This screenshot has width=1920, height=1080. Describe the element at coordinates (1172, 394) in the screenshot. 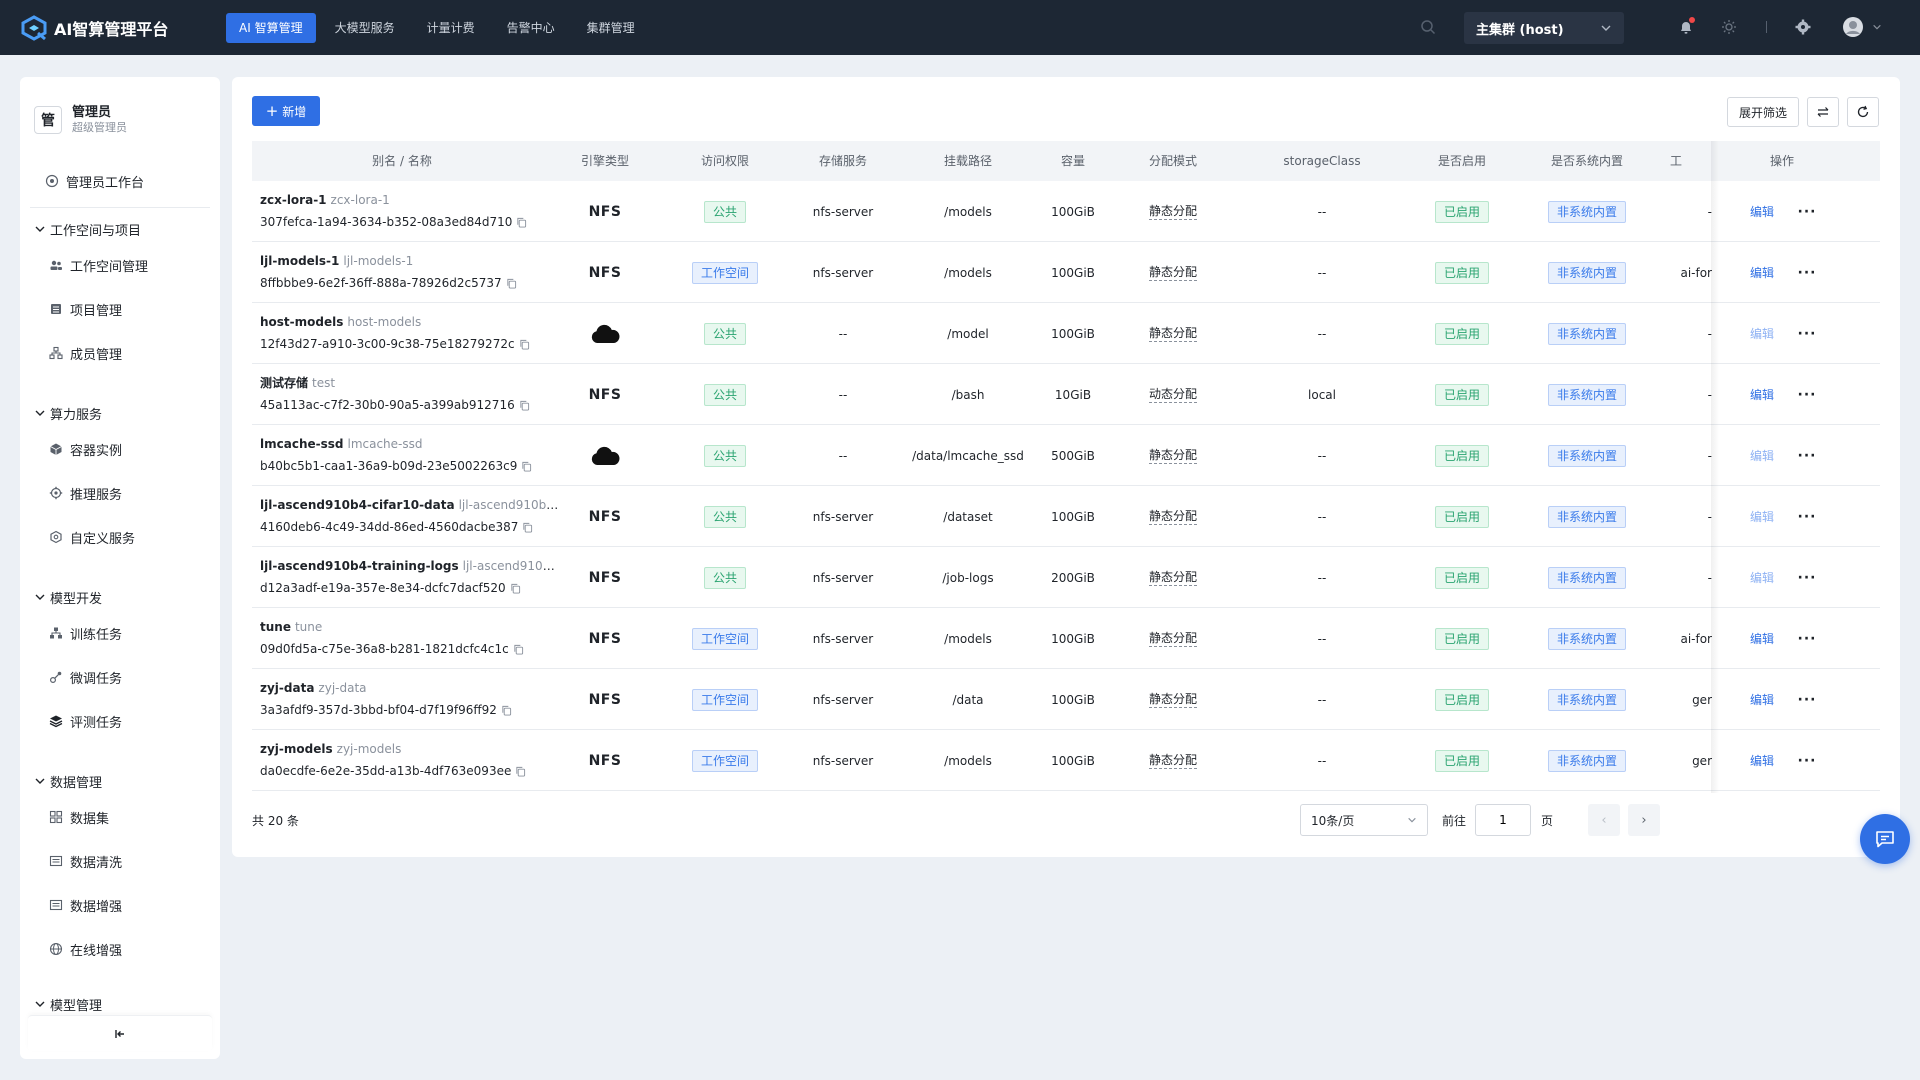

I see `alloc-mode: 动态分配` at that location.